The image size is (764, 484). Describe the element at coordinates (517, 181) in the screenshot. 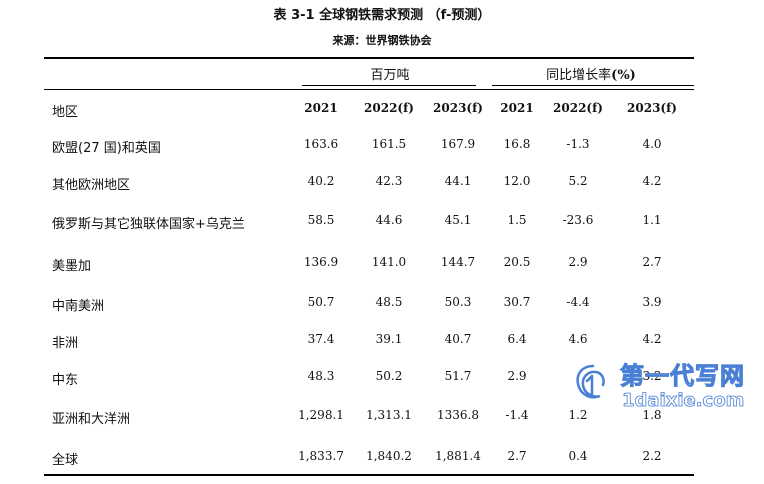

I see `table-cell: 12.0` at that location.